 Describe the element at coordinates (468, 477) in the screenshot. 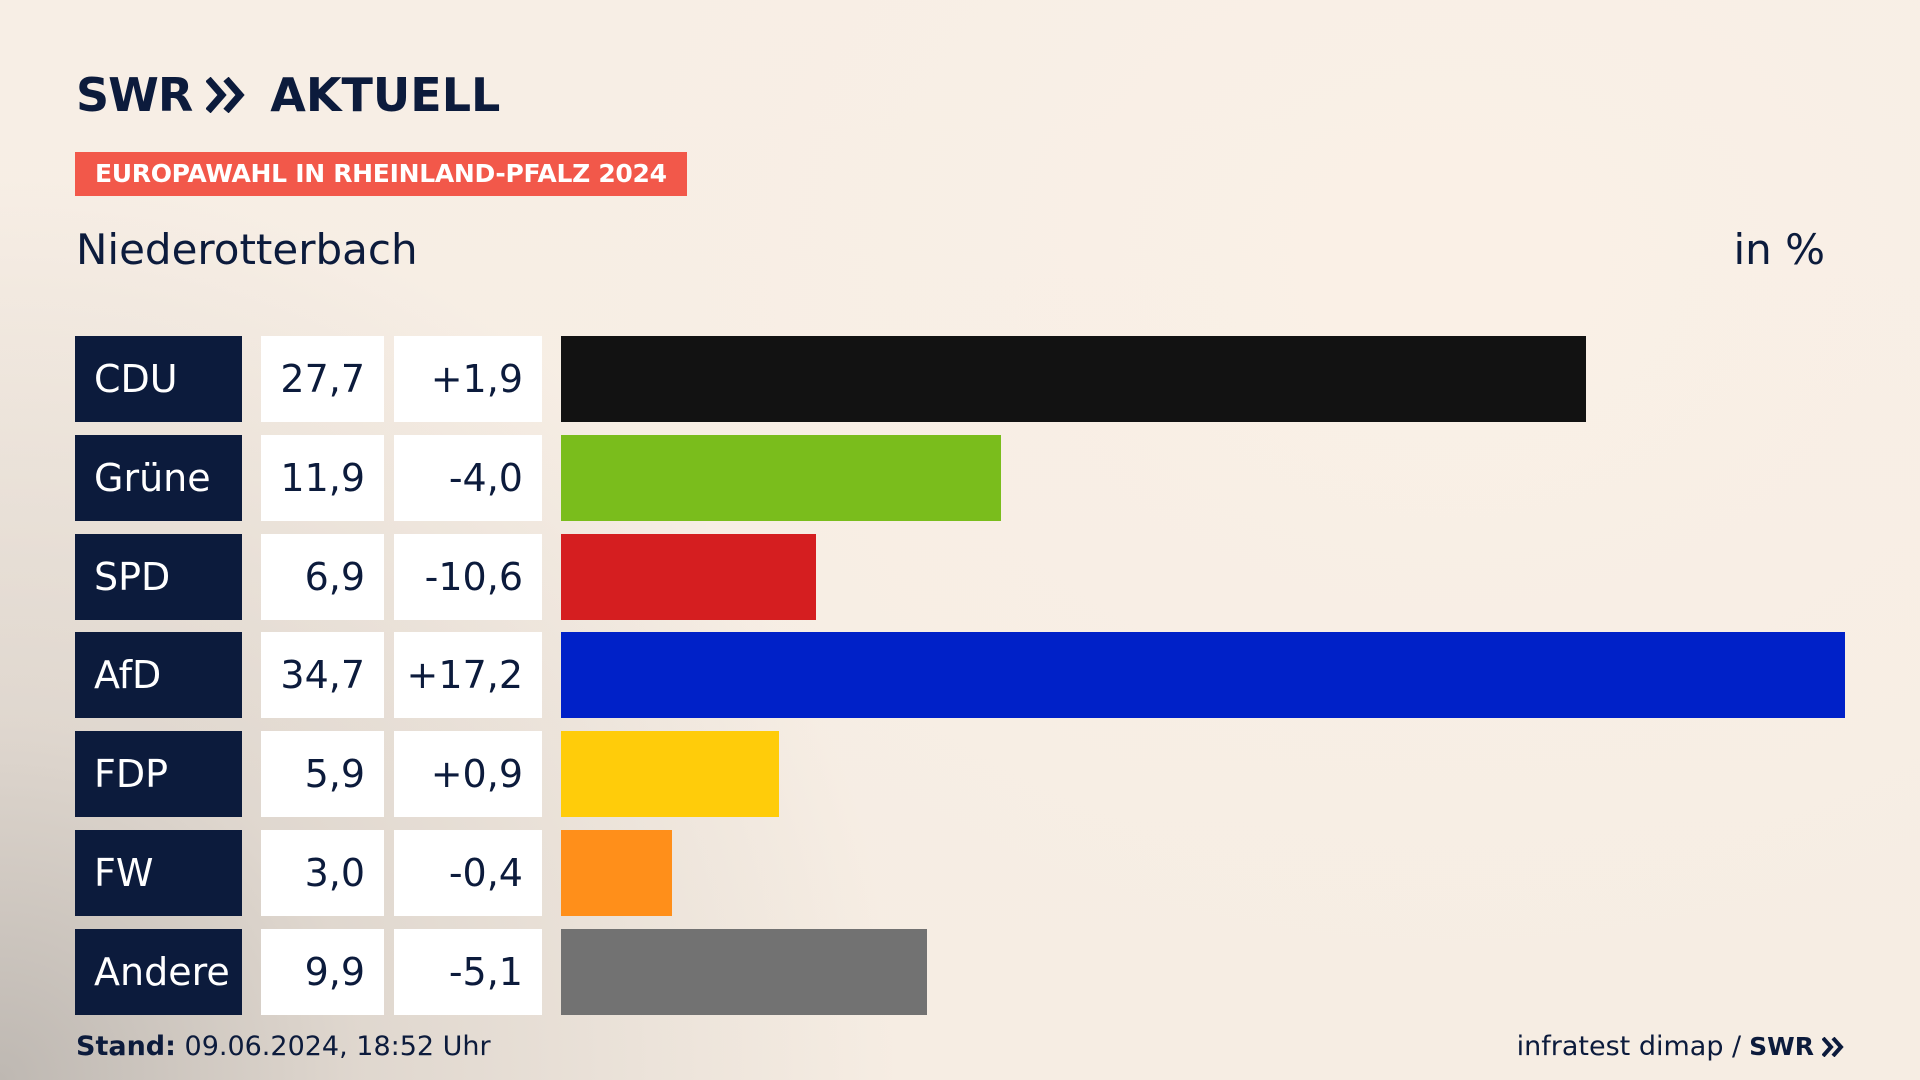

I see `change-value: -4,0` at that location.